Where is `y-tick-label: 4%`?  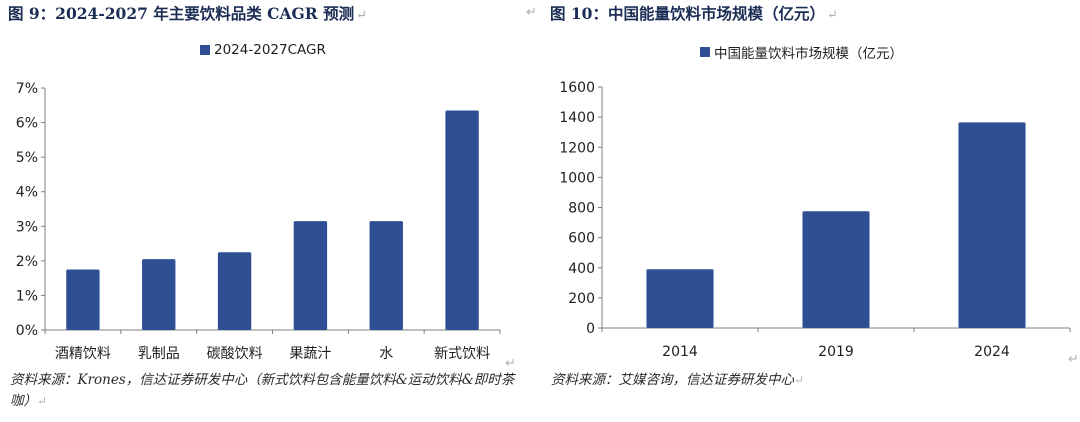 y-tick-label: 4% is located at coordinates (27, 193).